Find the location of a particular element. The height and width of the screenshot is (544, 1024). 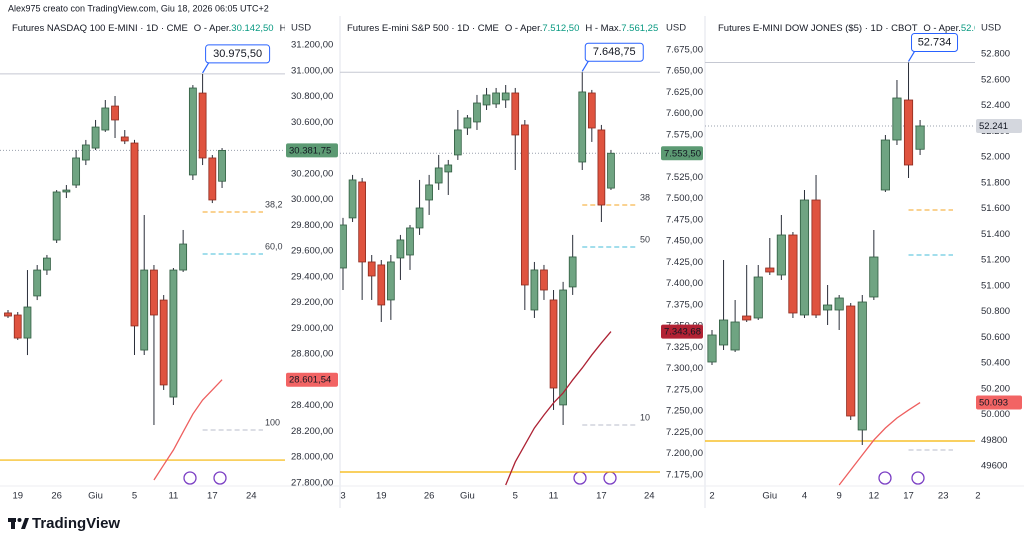

level-label: 10 is located at coordinates (645, 417).